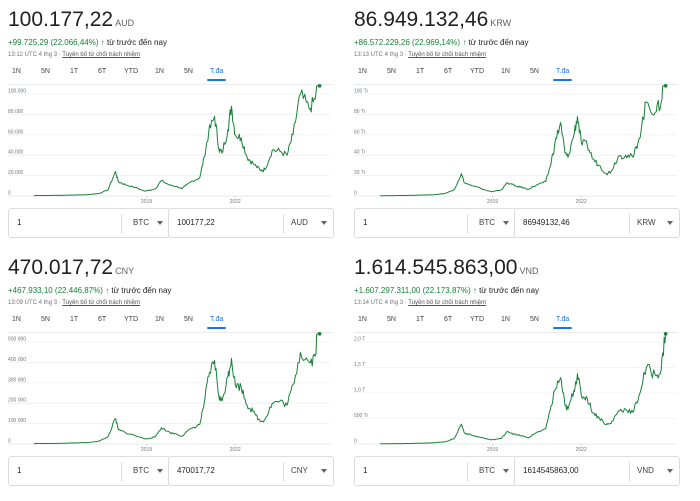 Image resolution: width=700 pixels, height=501 pixels. I want to click on to-currency-select: KRW, so click(646, 222).